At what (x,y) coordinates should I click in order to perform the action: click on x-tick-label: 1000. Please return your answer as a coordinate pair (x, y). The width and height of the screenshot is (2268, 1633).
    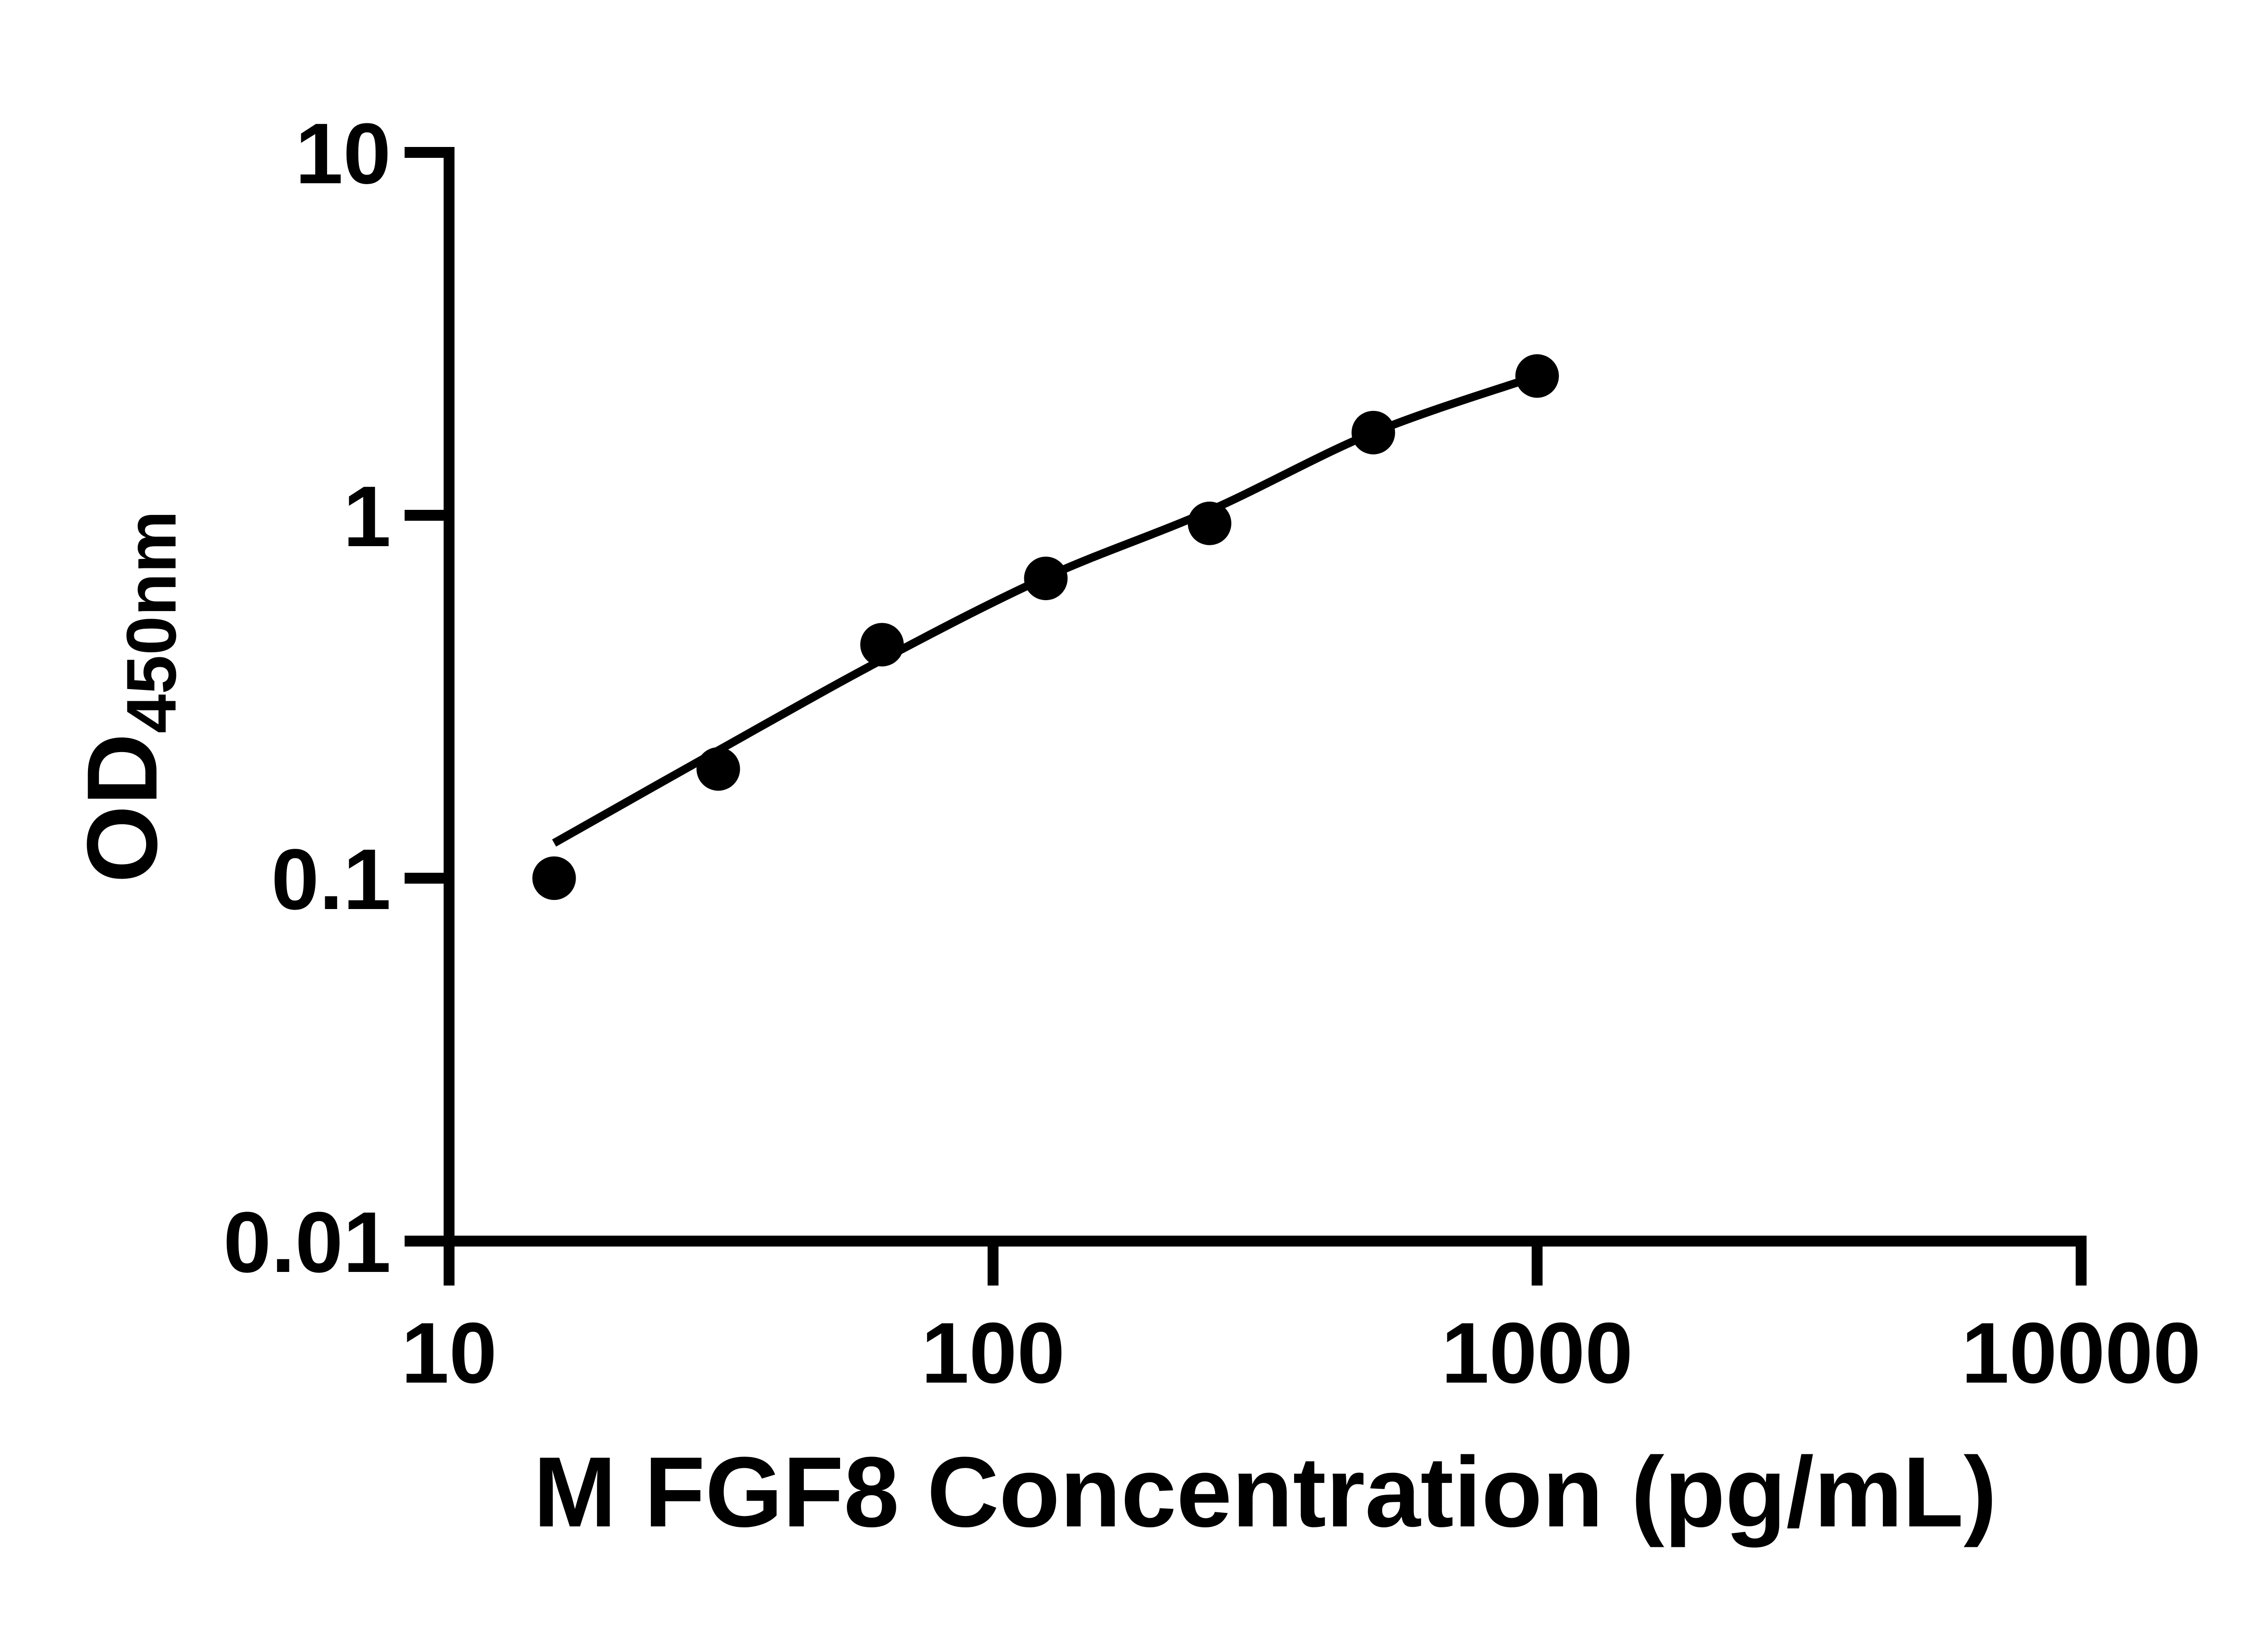
    Looking at the image, I should click on (1537, 1353).